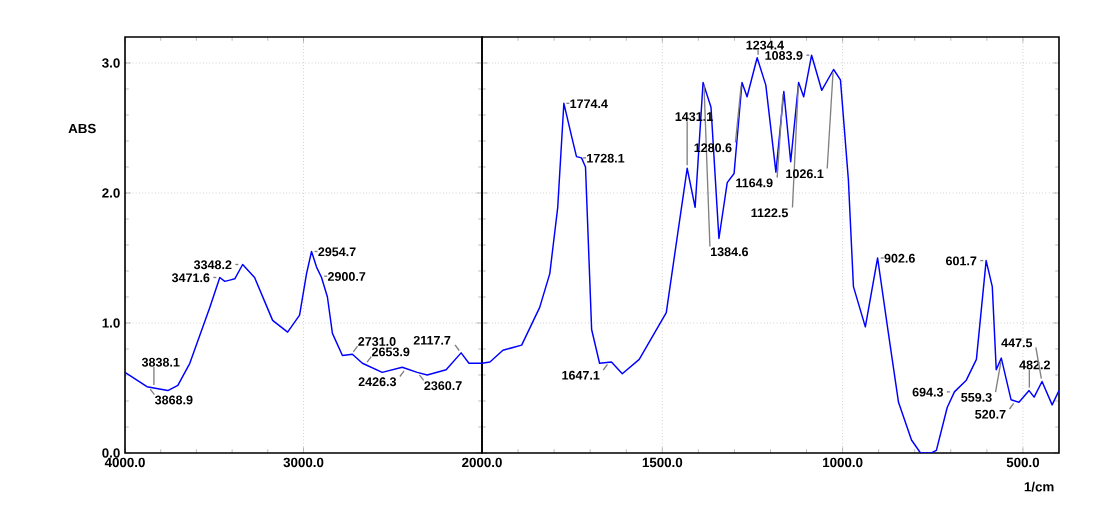 This screenshot has width=1095, height=517. What do you see at coordinates (212, 265) in the screenshot?
I see `annotation: 3348.2` at bounding box center [212, 265].